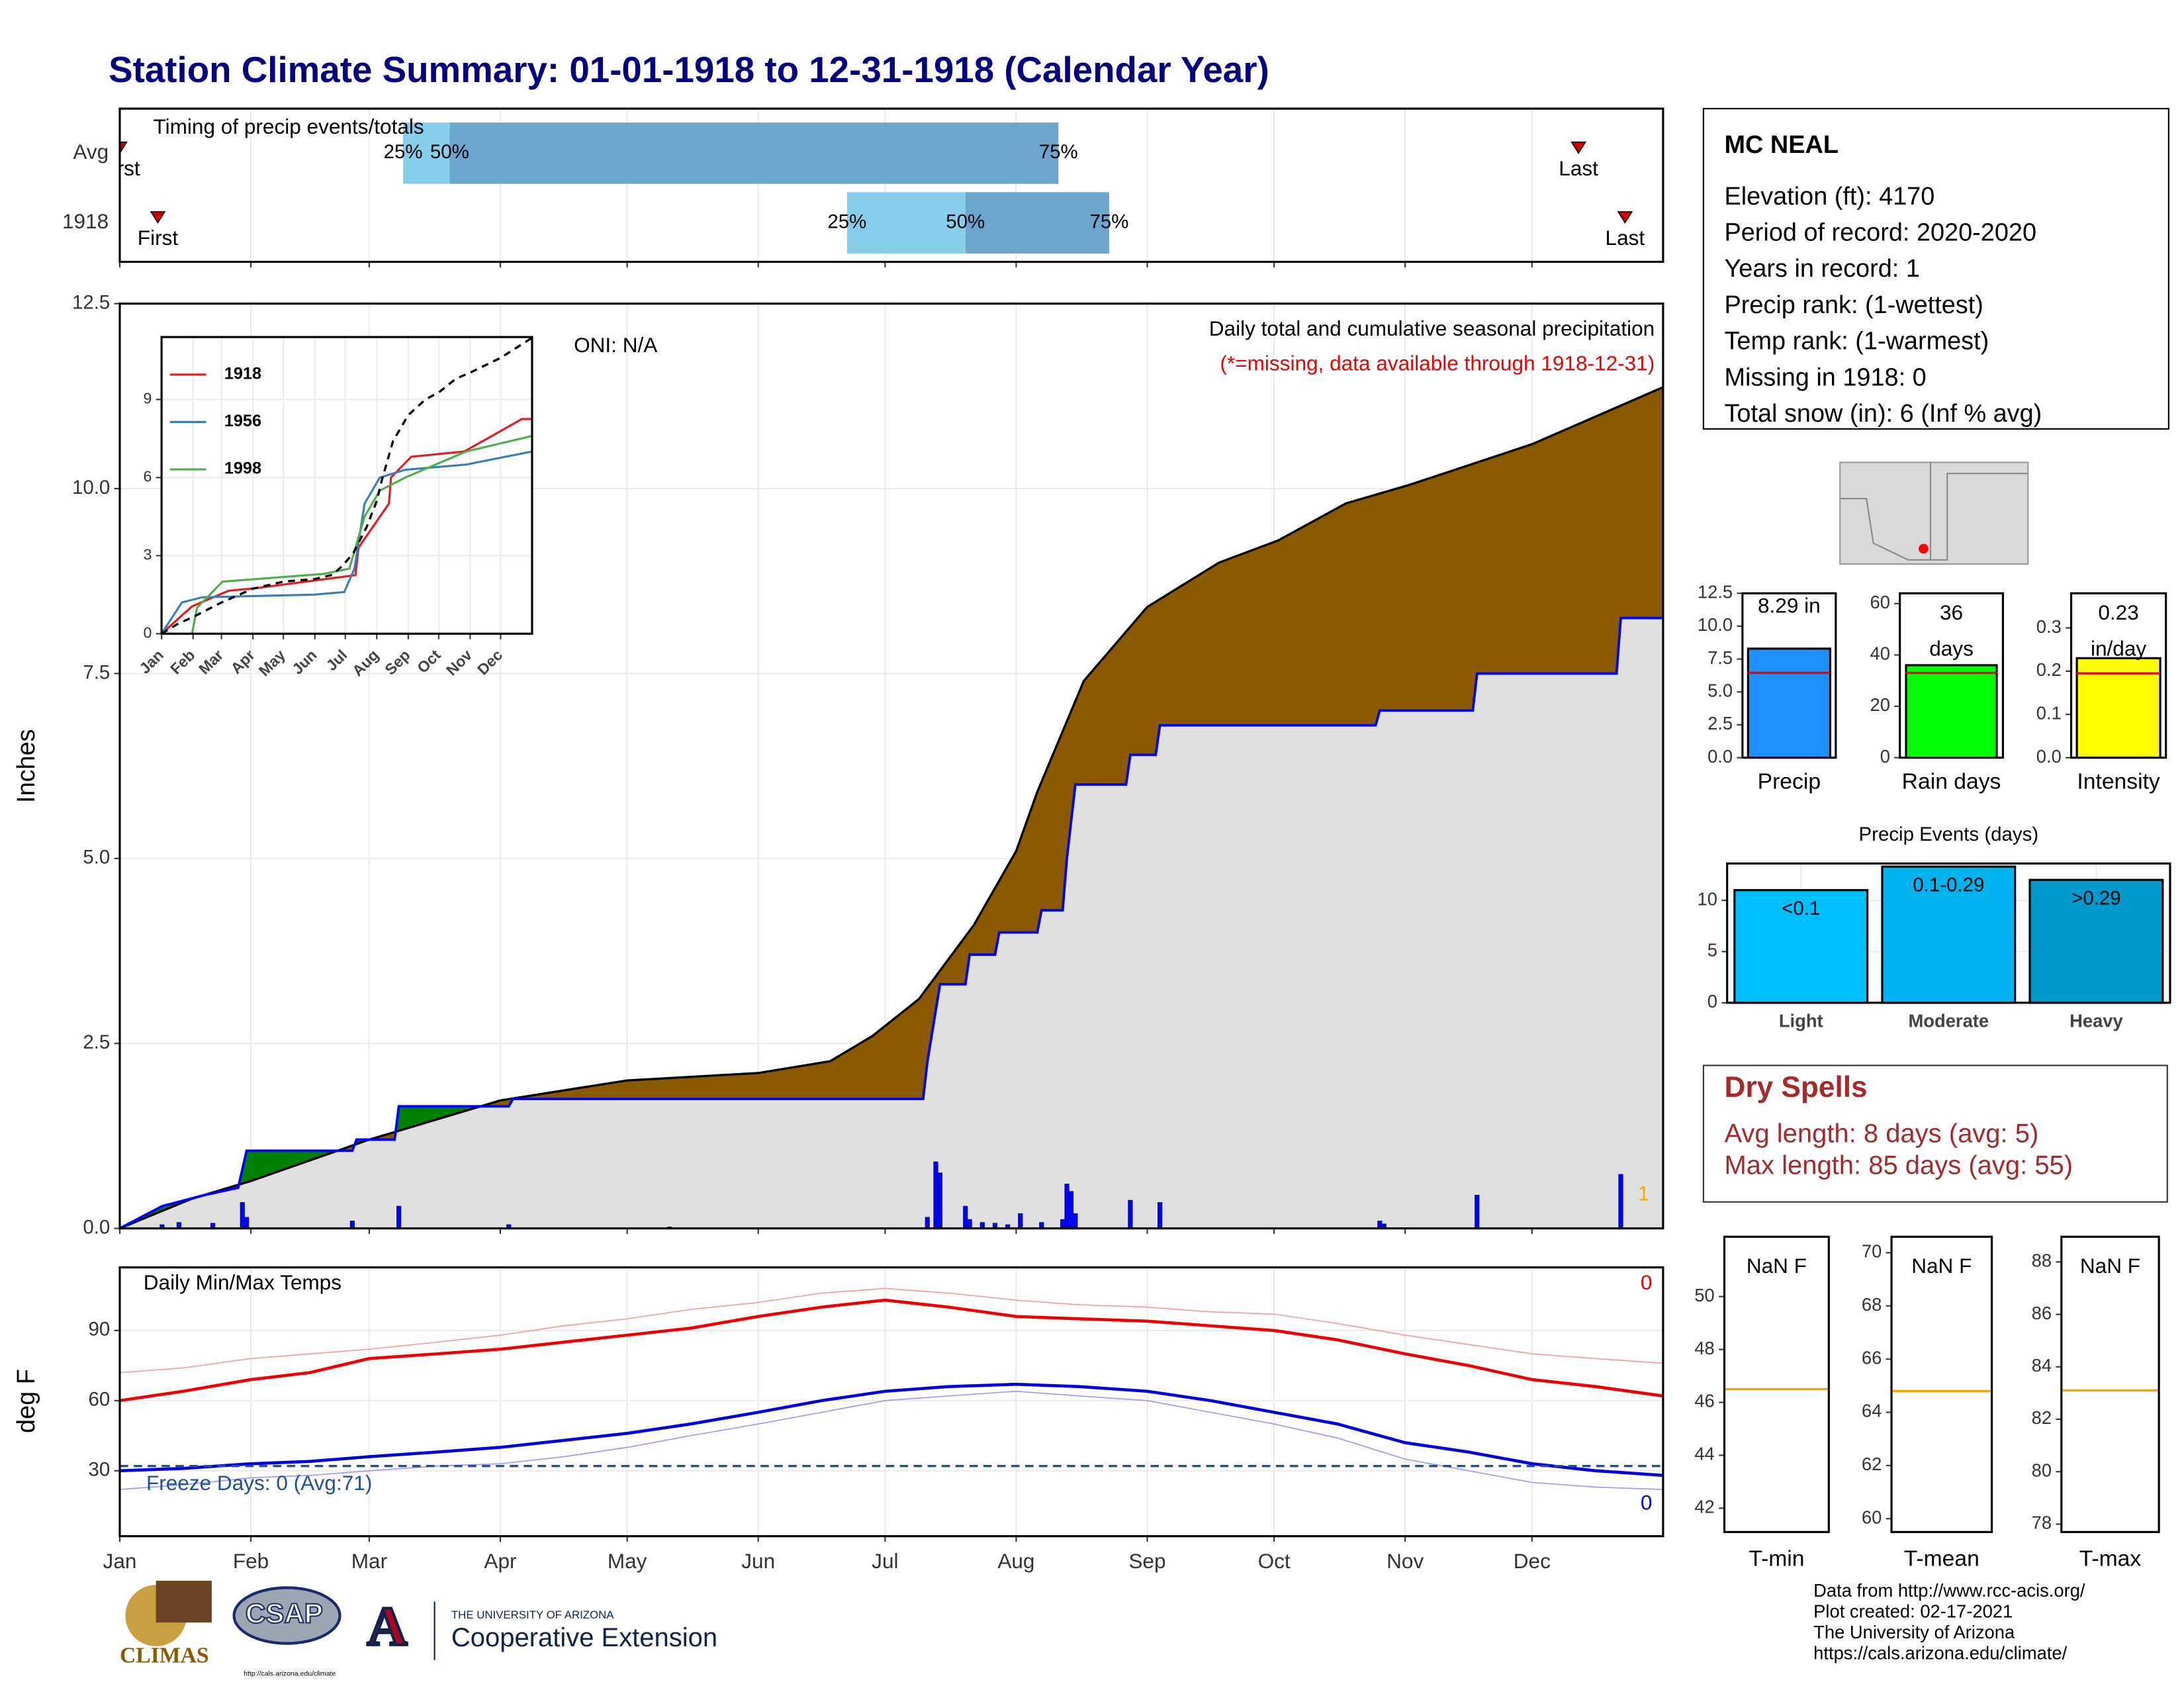 The height and width of the screenshot is (1688, 2184). Describe the element at coordinates (1720, 657) in the screenshot. I see `y-tick-label: 7.5` at that location.